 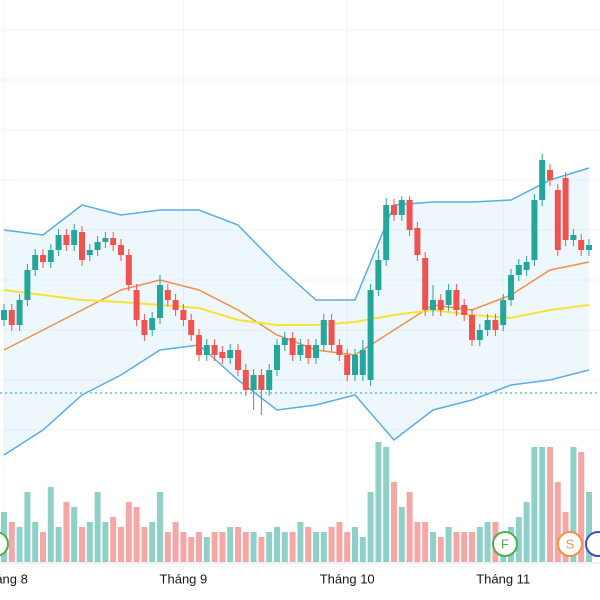 I want to click on x-tick-label: Tháng 10, so click(x=347, y=578).